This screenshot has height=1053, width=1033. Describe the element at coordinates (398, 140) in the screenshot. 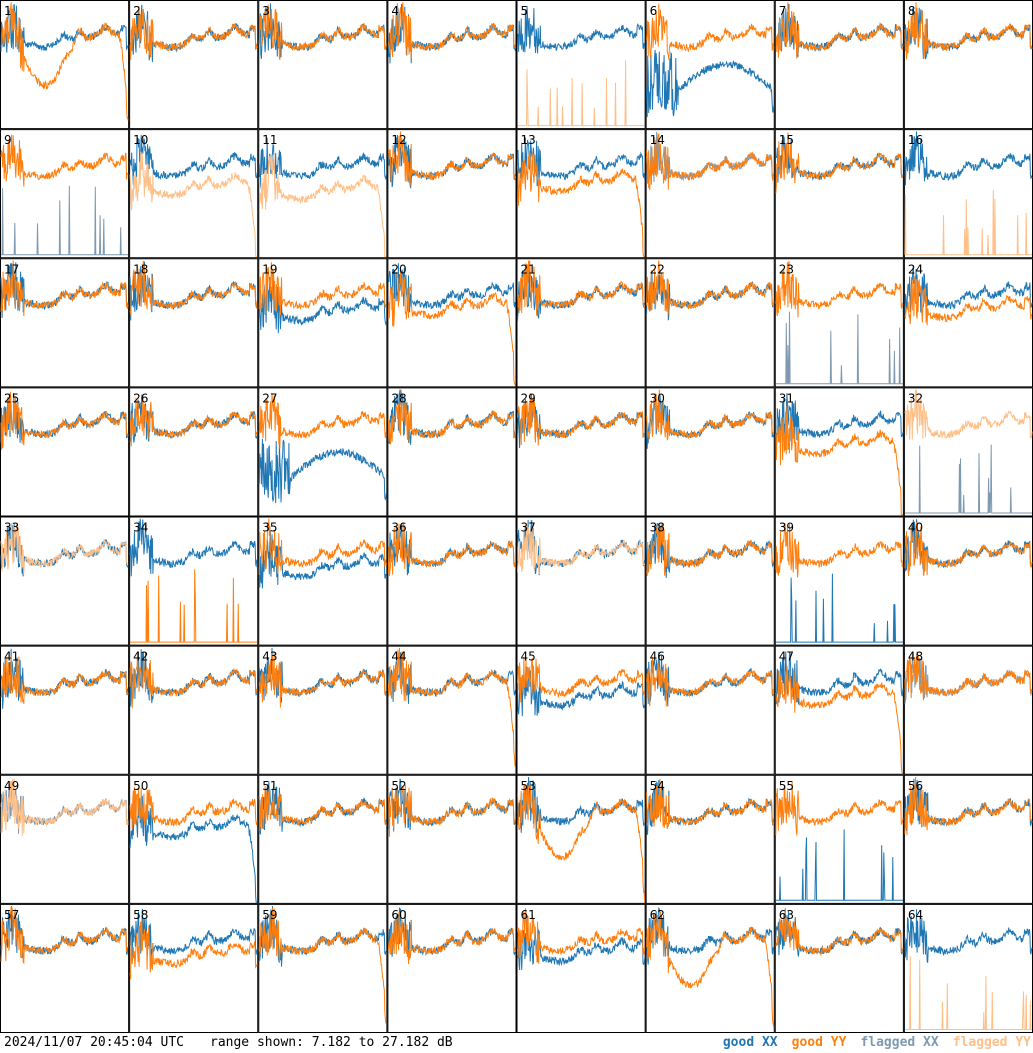

I see `panel-number: 12` at that location.